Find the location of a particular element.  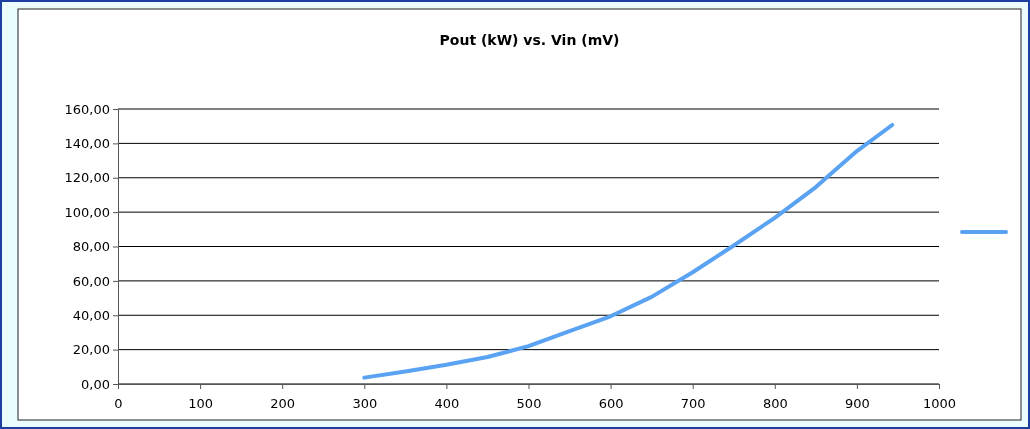

x-tick-label: 100 is located at coordinates (201, 403).